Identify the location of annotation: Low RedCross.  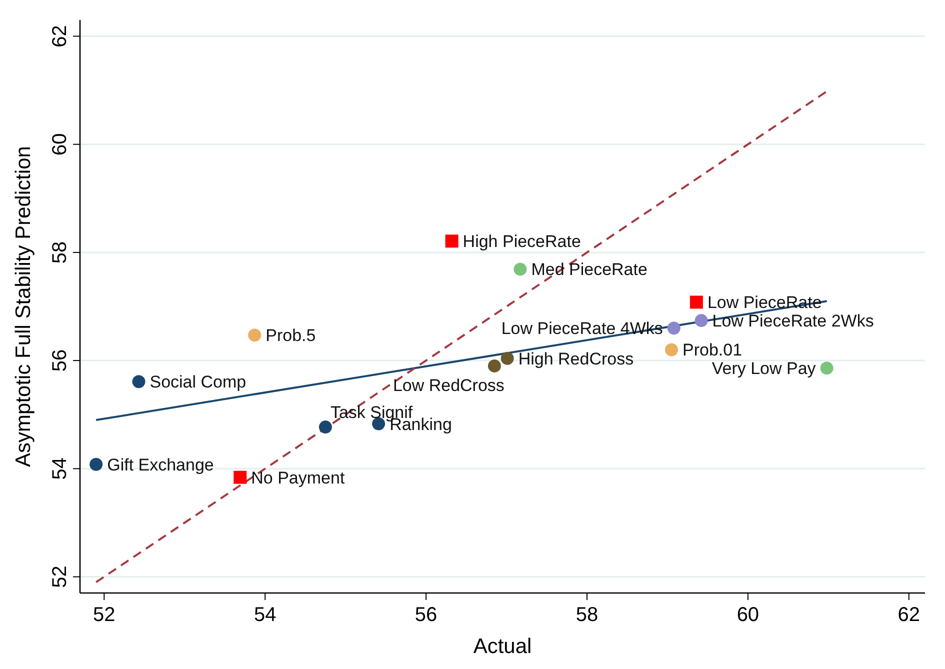
(448, 385).